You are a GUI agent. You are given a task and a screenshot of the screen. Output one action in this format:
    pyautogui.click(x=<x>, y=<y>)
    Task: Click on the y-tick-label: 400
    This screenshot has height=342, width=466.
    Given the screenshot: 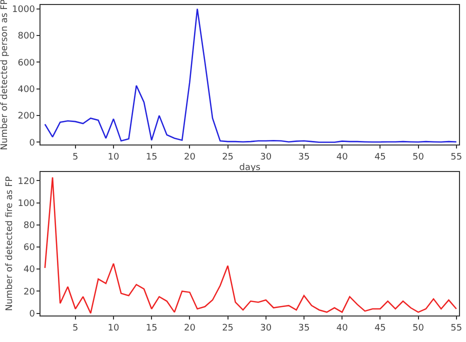 What is the action you would take?
    pyautogui.click(x=27, y=90)
    